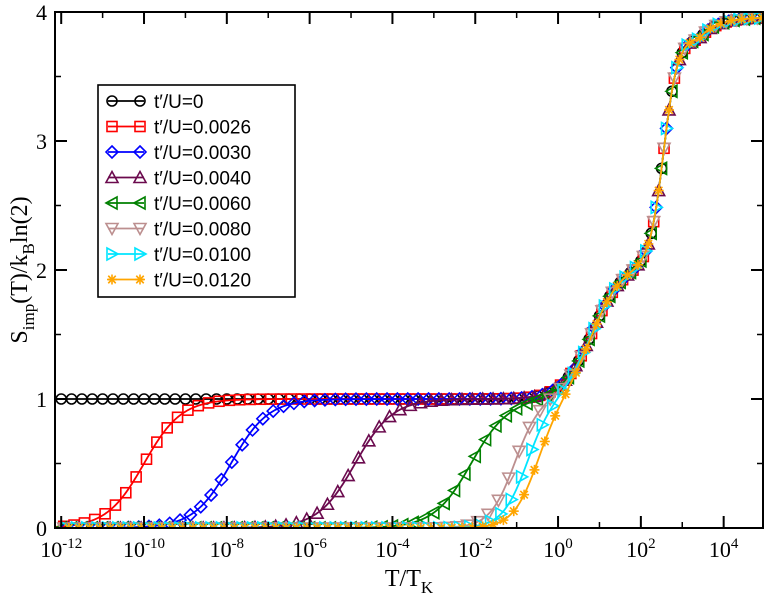  Describe the element at coordinates (475, 549) in the screenshot. I see `x-tick-label: 10⁻²` at that location.